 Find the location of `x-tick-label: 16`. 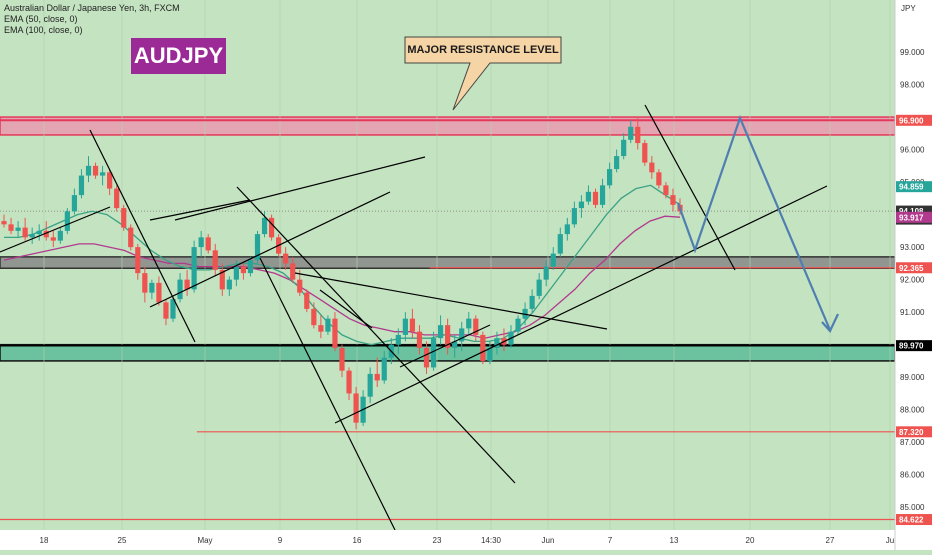

x-tick-label: 16 is located at coordinates (357, 540).